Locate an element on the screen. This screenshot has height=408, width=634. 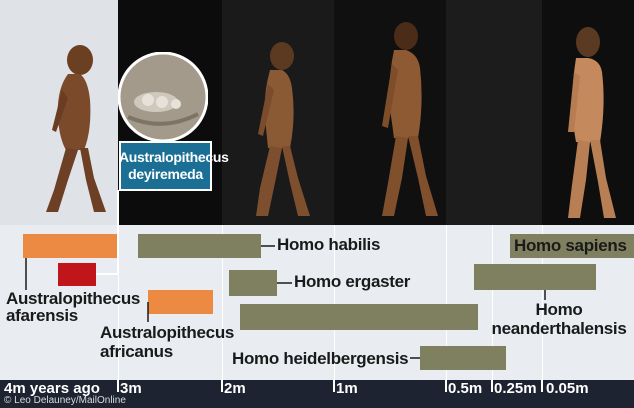
tickmark-1m is located at coordinates (334, 386).